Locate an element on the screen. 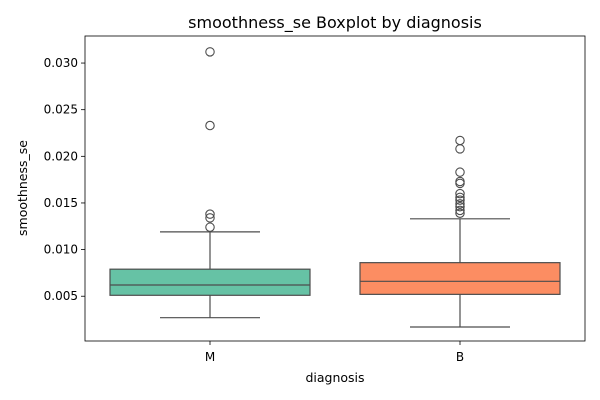  x-tick-label-m: M is located at coordinates (210, 357).